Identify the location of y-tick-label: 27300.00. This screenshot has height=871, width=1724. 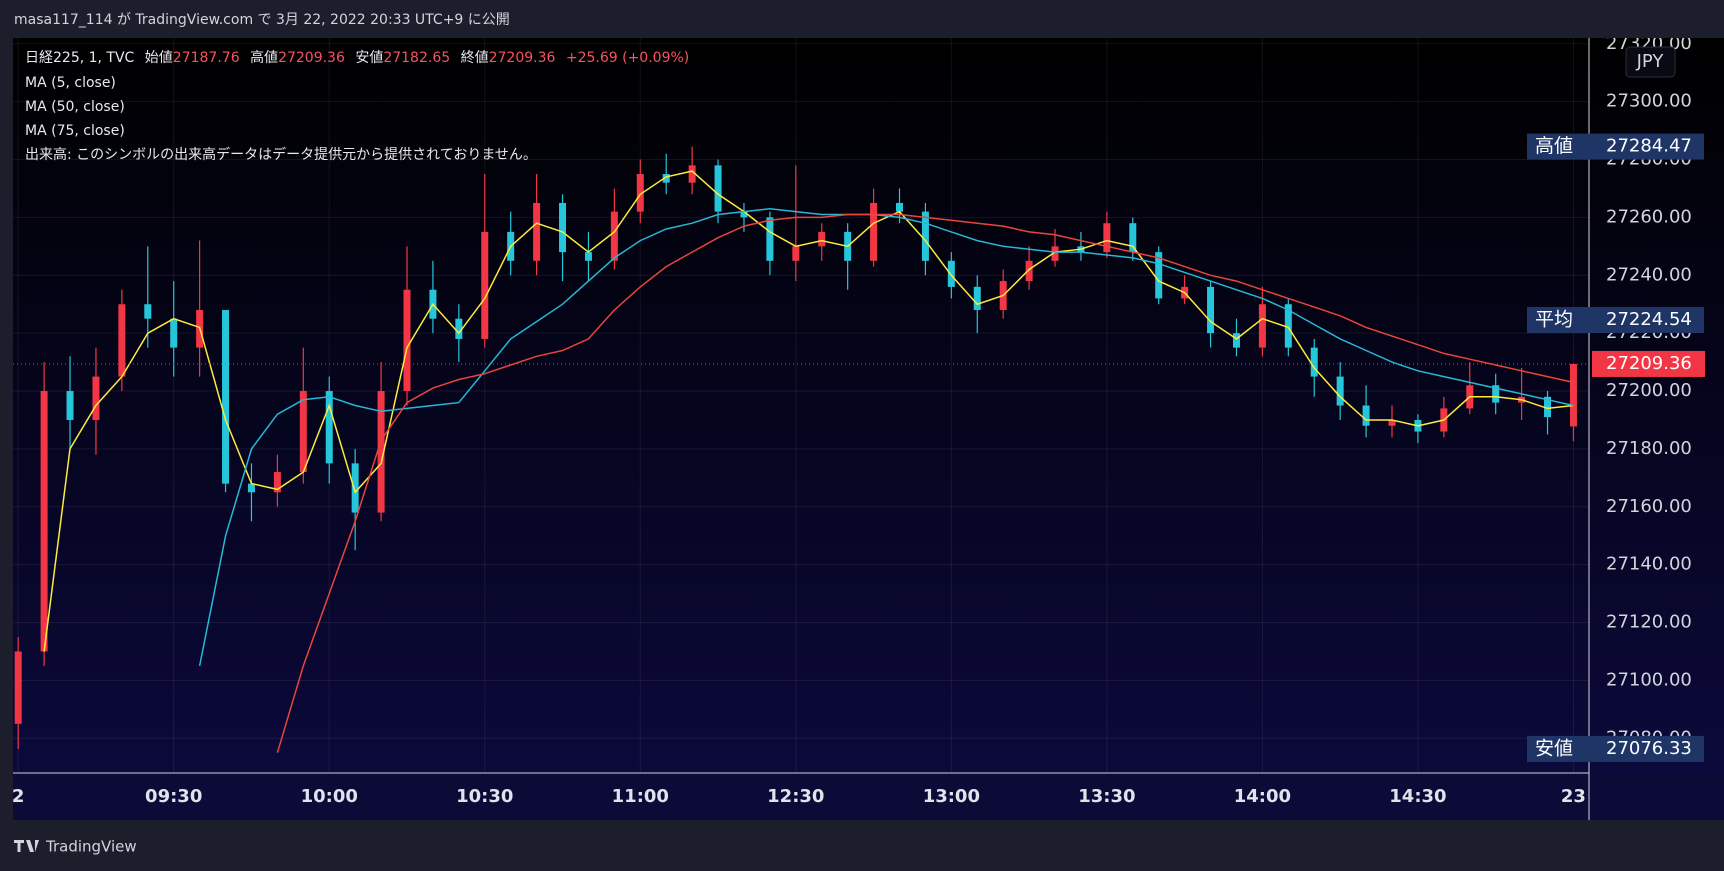
(1649, 101).